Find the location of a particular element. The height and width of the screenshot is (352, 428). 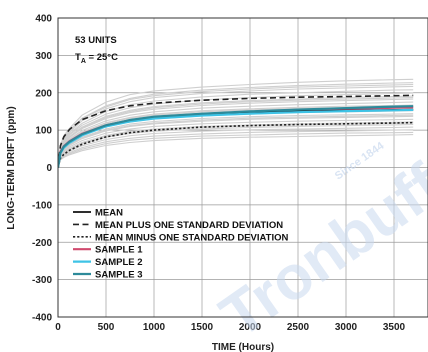

y-tick-label: 300 is located at coordinates (43, 56).